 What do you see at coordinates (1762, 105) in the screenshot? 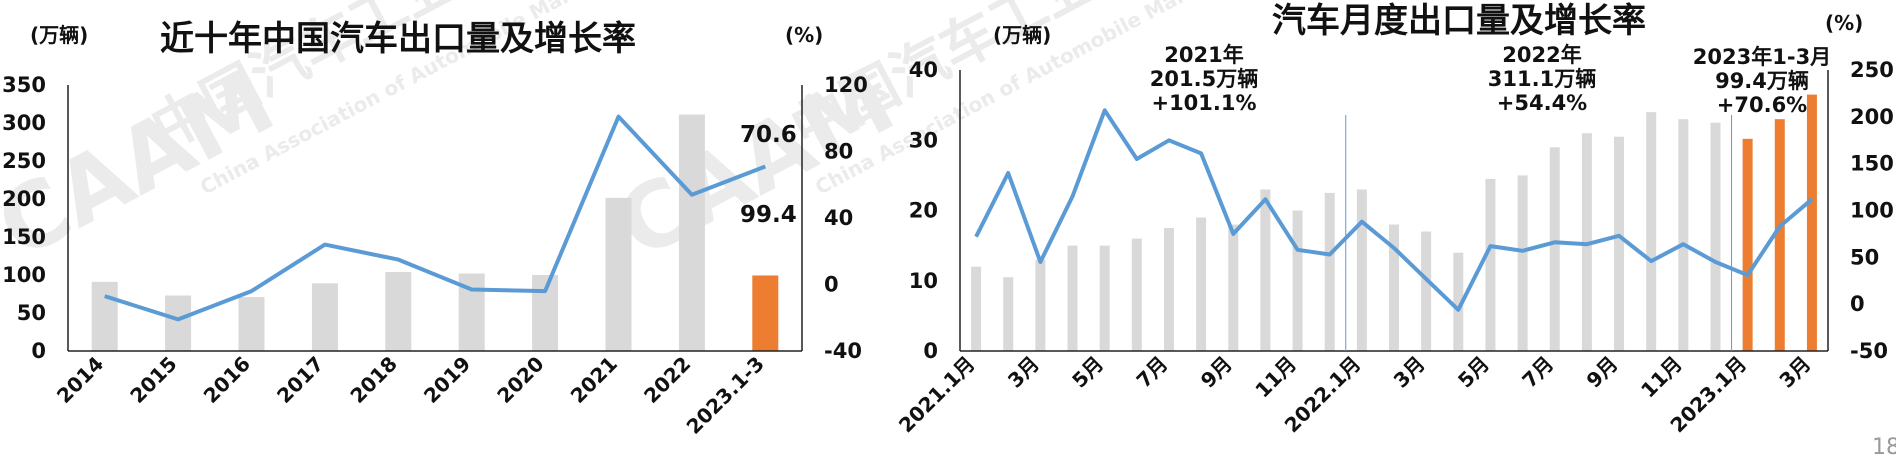
I see `annotation-line: +70.6%` at bounding box center [1762, 105].